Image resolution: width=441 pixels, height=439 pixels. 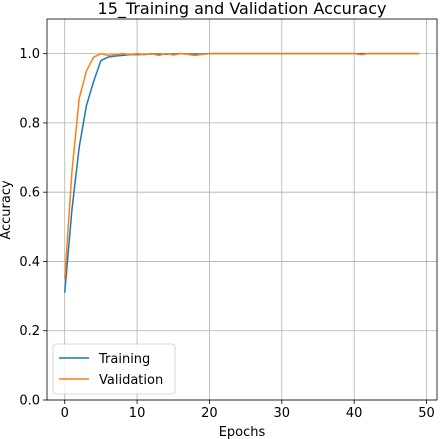 I want to click on legend-label-training: Training, so click(x=124, y=359).